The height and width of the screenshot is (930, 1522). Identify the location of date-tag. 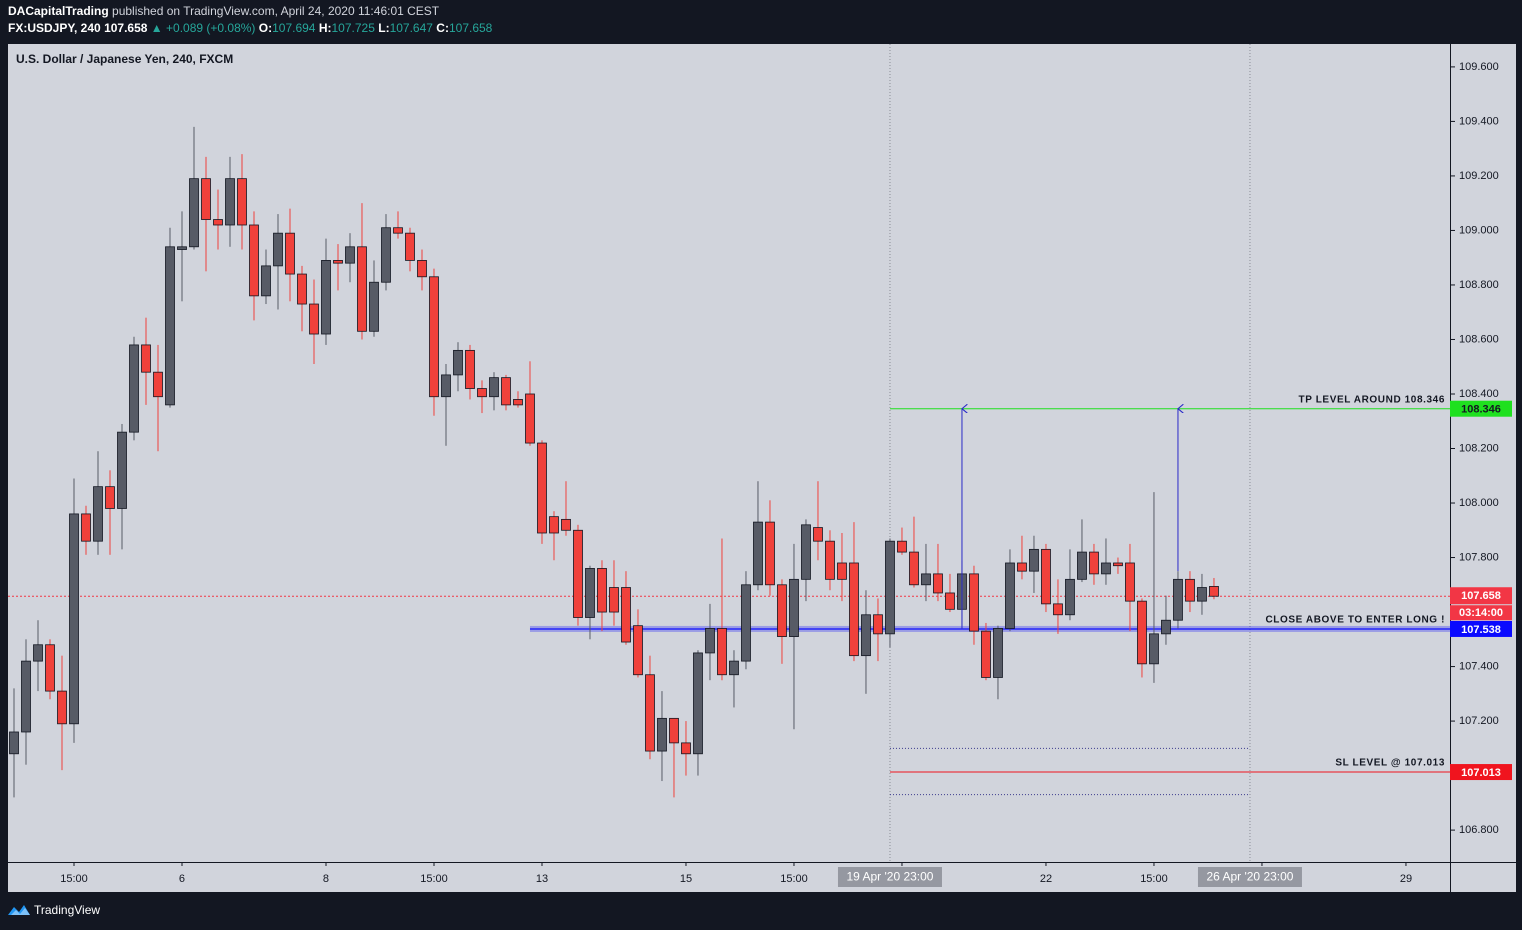
(1249, 877).